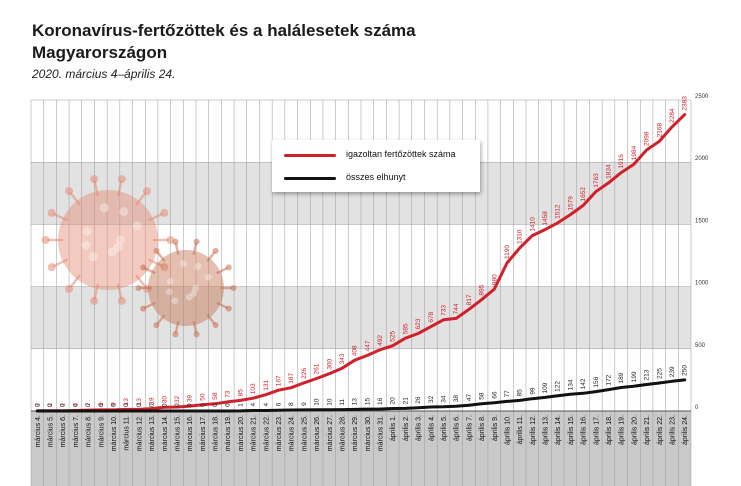  Describe the element at coordinates (507, 394) in the screenshot. I see `data-label-deaths: 77` at that location.